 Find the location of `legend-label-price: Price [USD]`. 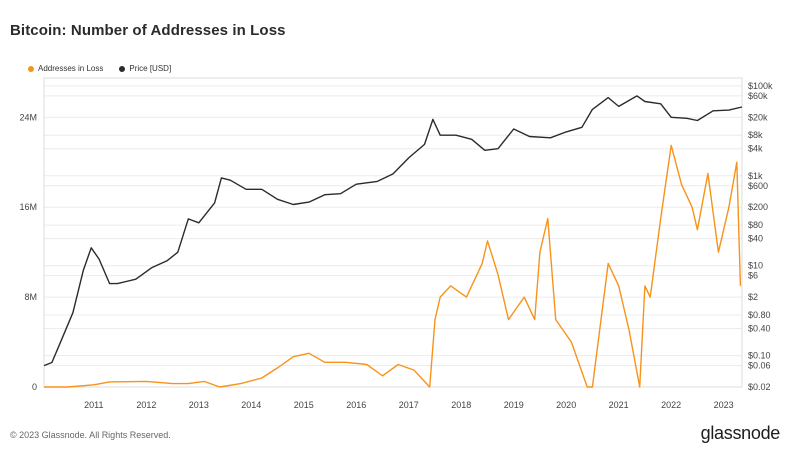

legend-label-price: Price [USD] is located at coordinates (150, 68).